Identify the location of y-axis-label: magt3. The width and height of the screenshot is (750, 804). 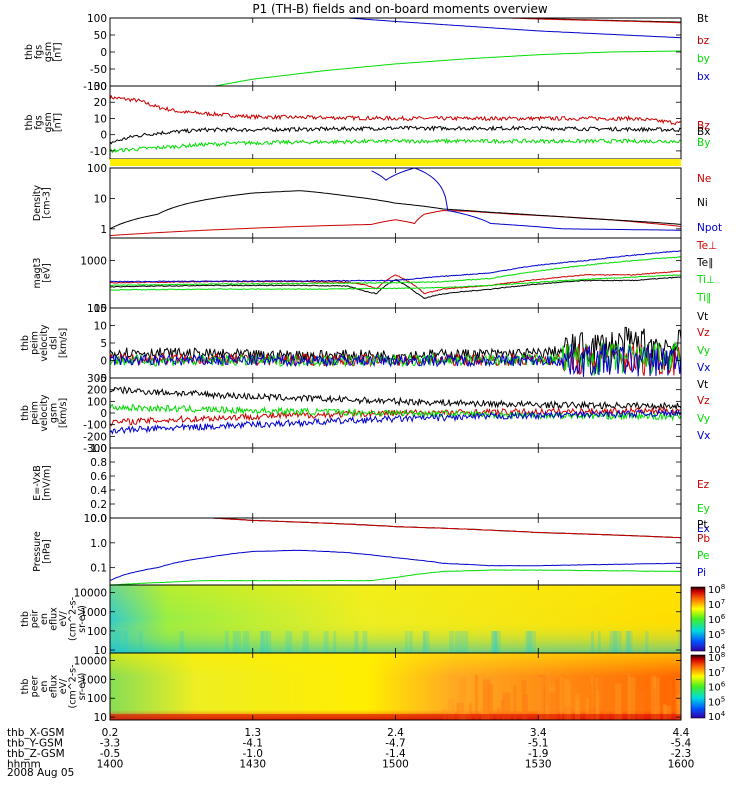
(37, 273).